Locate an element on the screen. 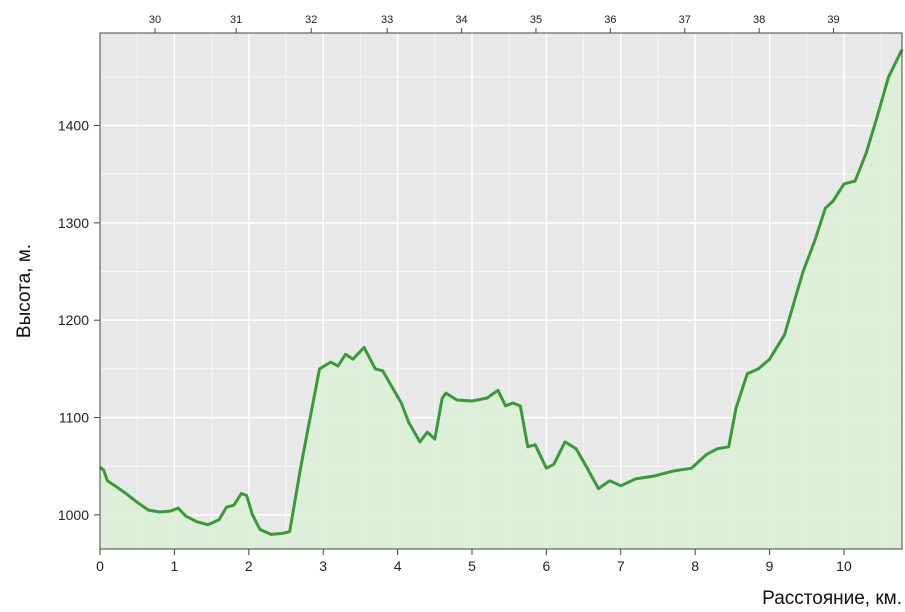  top-tick-label: 30 is located at coordinates (155, 20).